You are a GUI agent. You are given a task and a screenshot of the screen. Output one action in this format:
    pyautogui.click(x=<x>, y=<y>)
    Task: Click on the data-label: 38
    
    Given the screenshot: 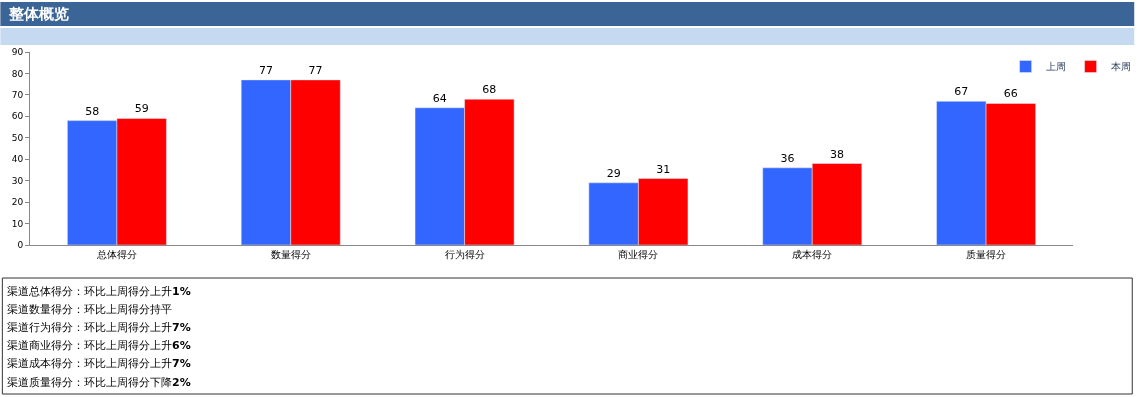 What is the action you would take?
    pyautogui.click(x=837, y=154)
    